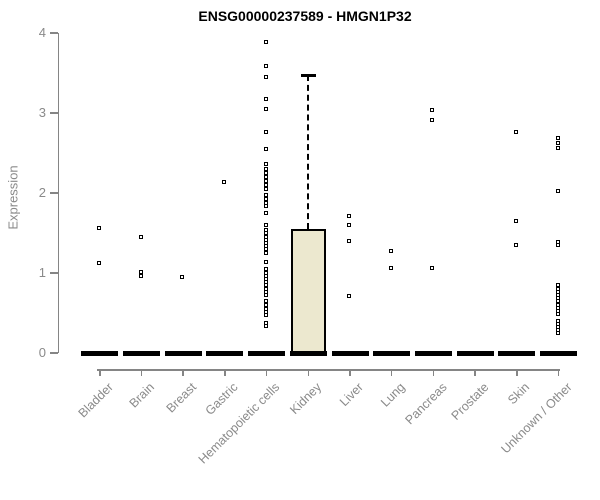 The height and width of the screenshot is (500, 600). Describe the element at coordinates (351, 395) in the screenshot. I see `x-category-label: Liver` at that location.